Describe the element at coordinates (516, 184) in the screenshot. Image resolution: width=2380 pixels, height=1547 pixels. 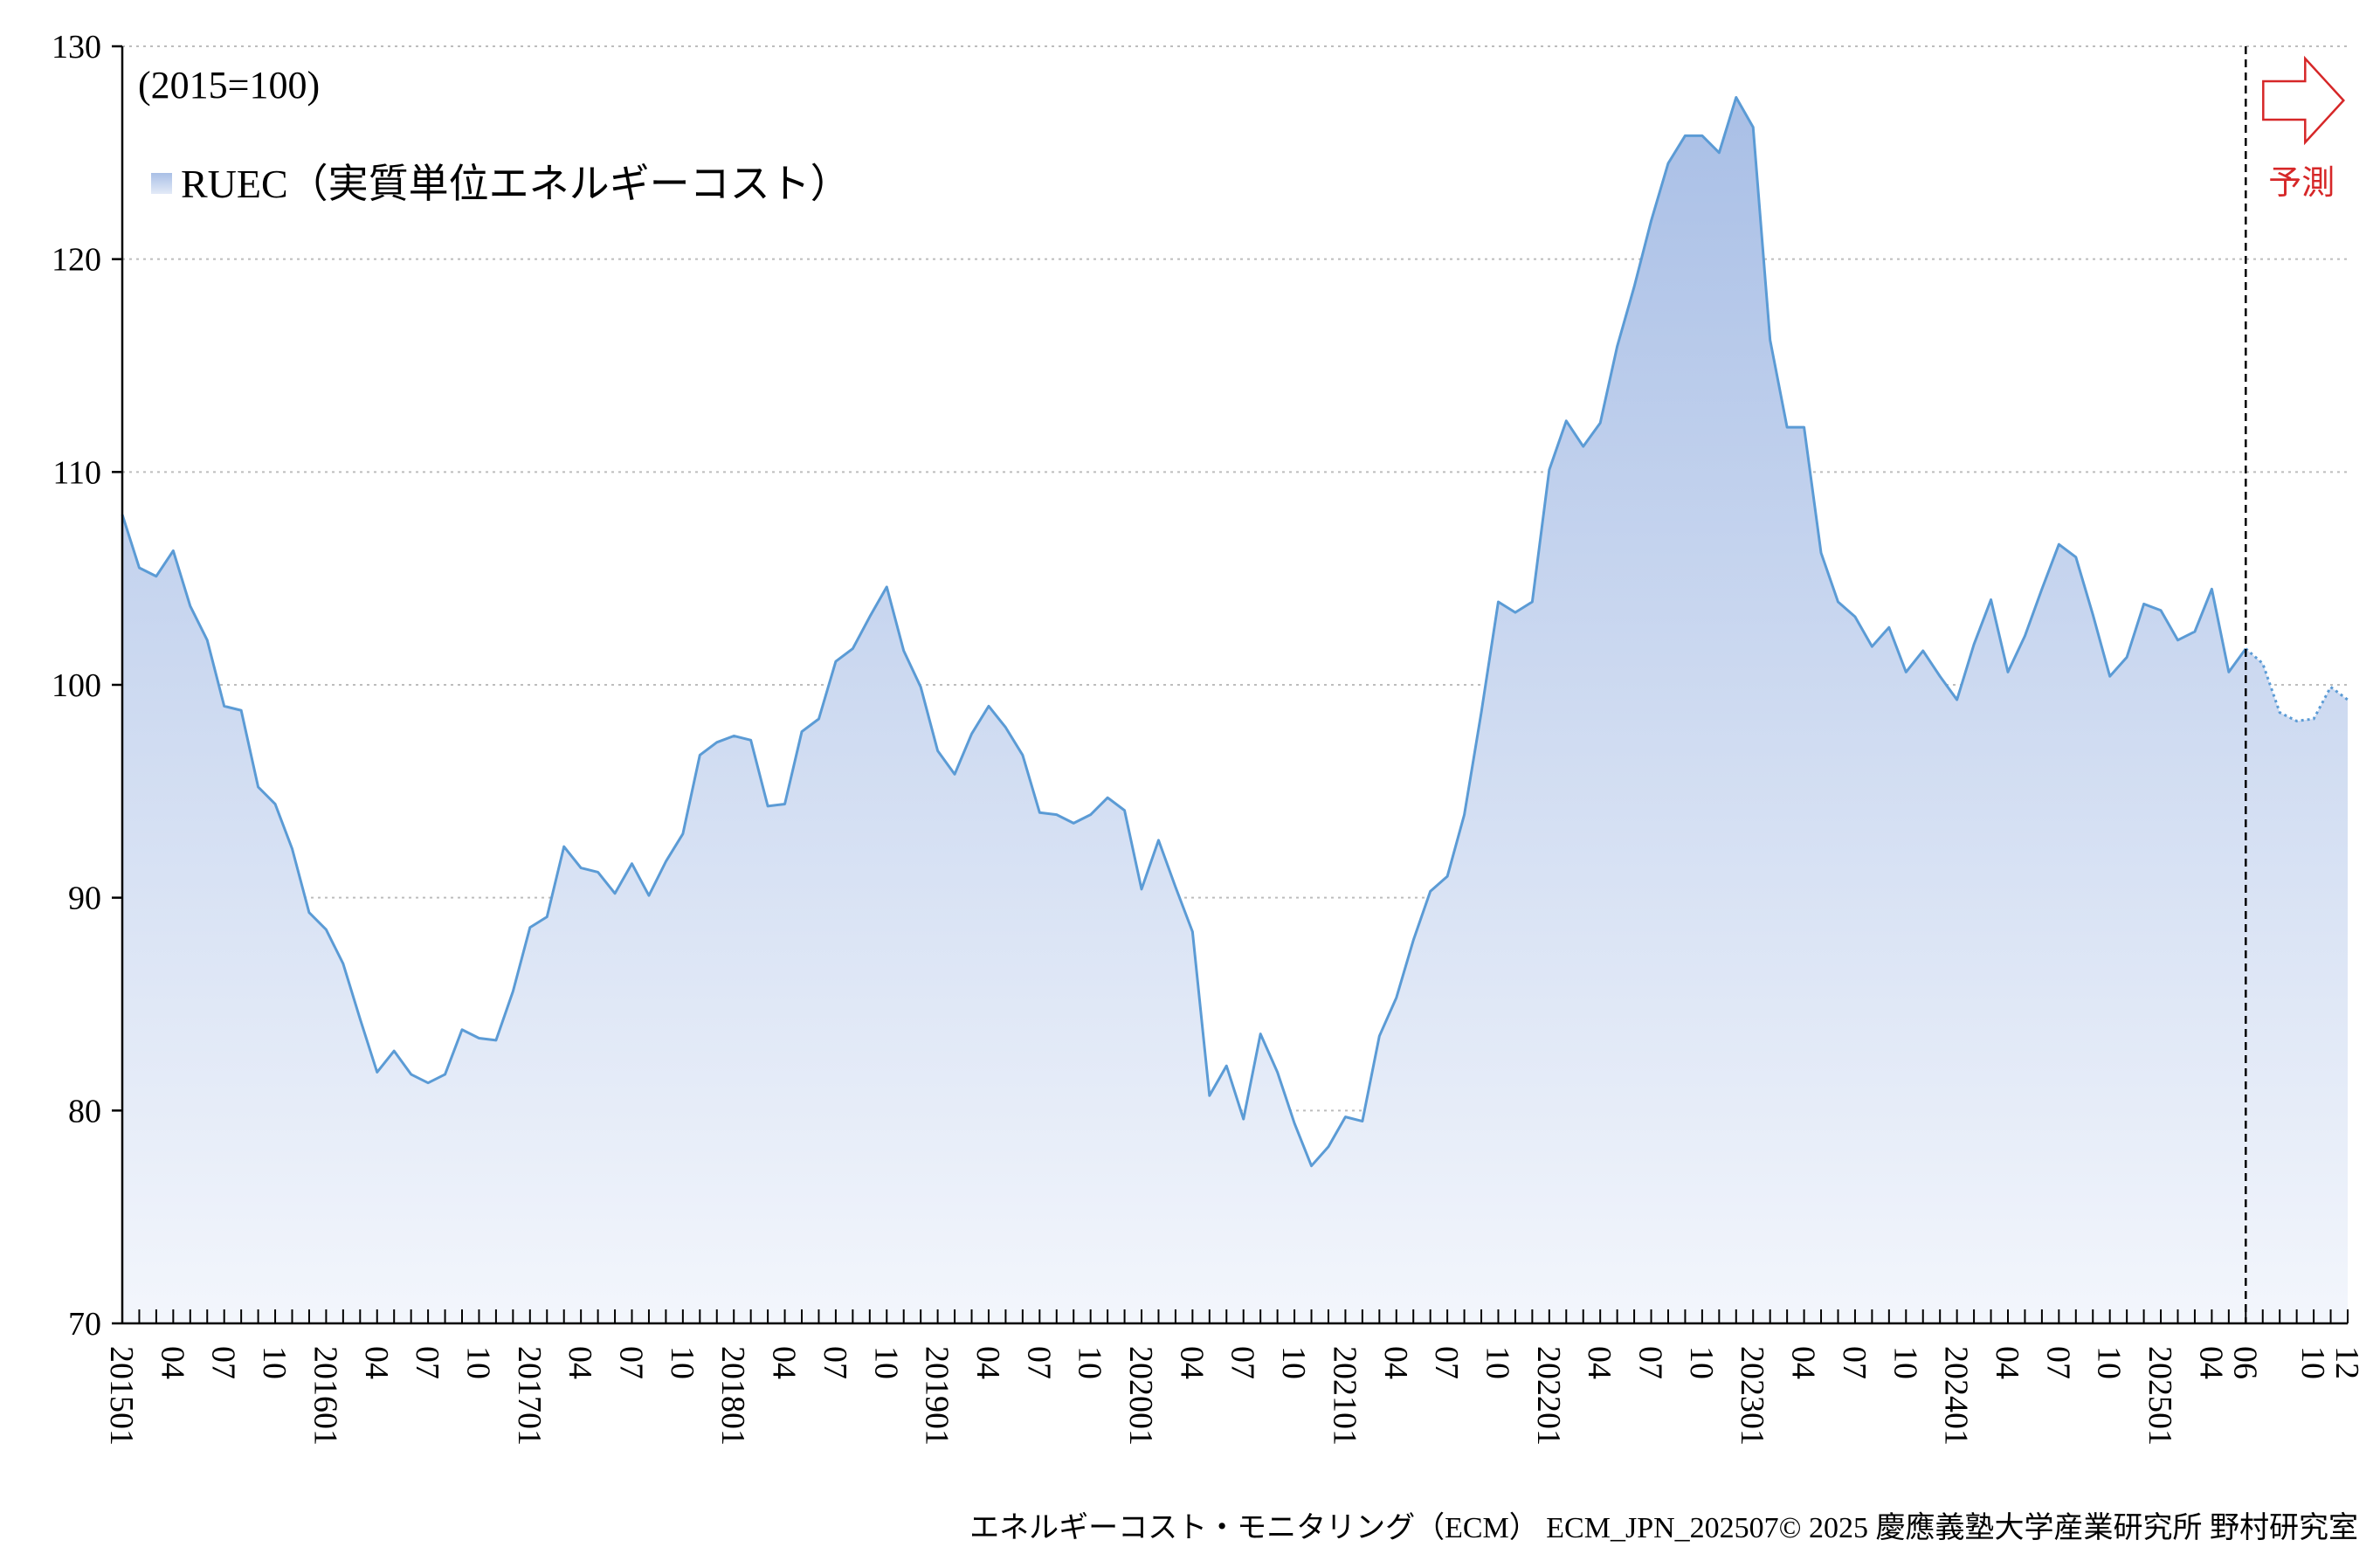
I see `legend-label: RUEC（実質単位エネルギーコスト）` at that location.